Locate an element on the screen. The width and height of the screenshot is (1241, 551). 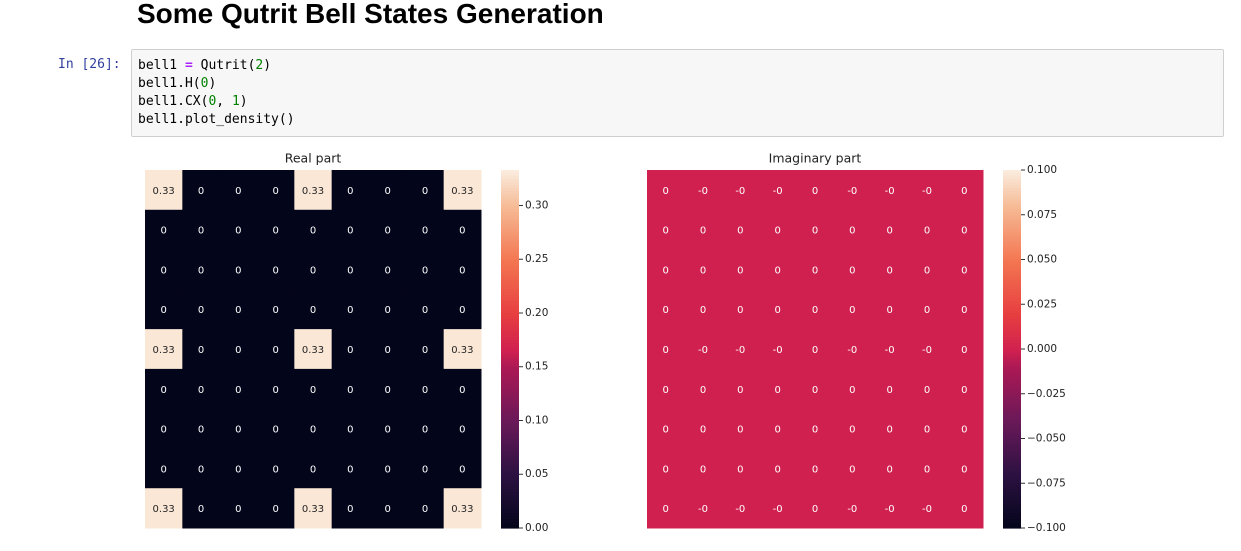
colorbar-tick-label: 0.000 is located at coordinates (1042, 349).